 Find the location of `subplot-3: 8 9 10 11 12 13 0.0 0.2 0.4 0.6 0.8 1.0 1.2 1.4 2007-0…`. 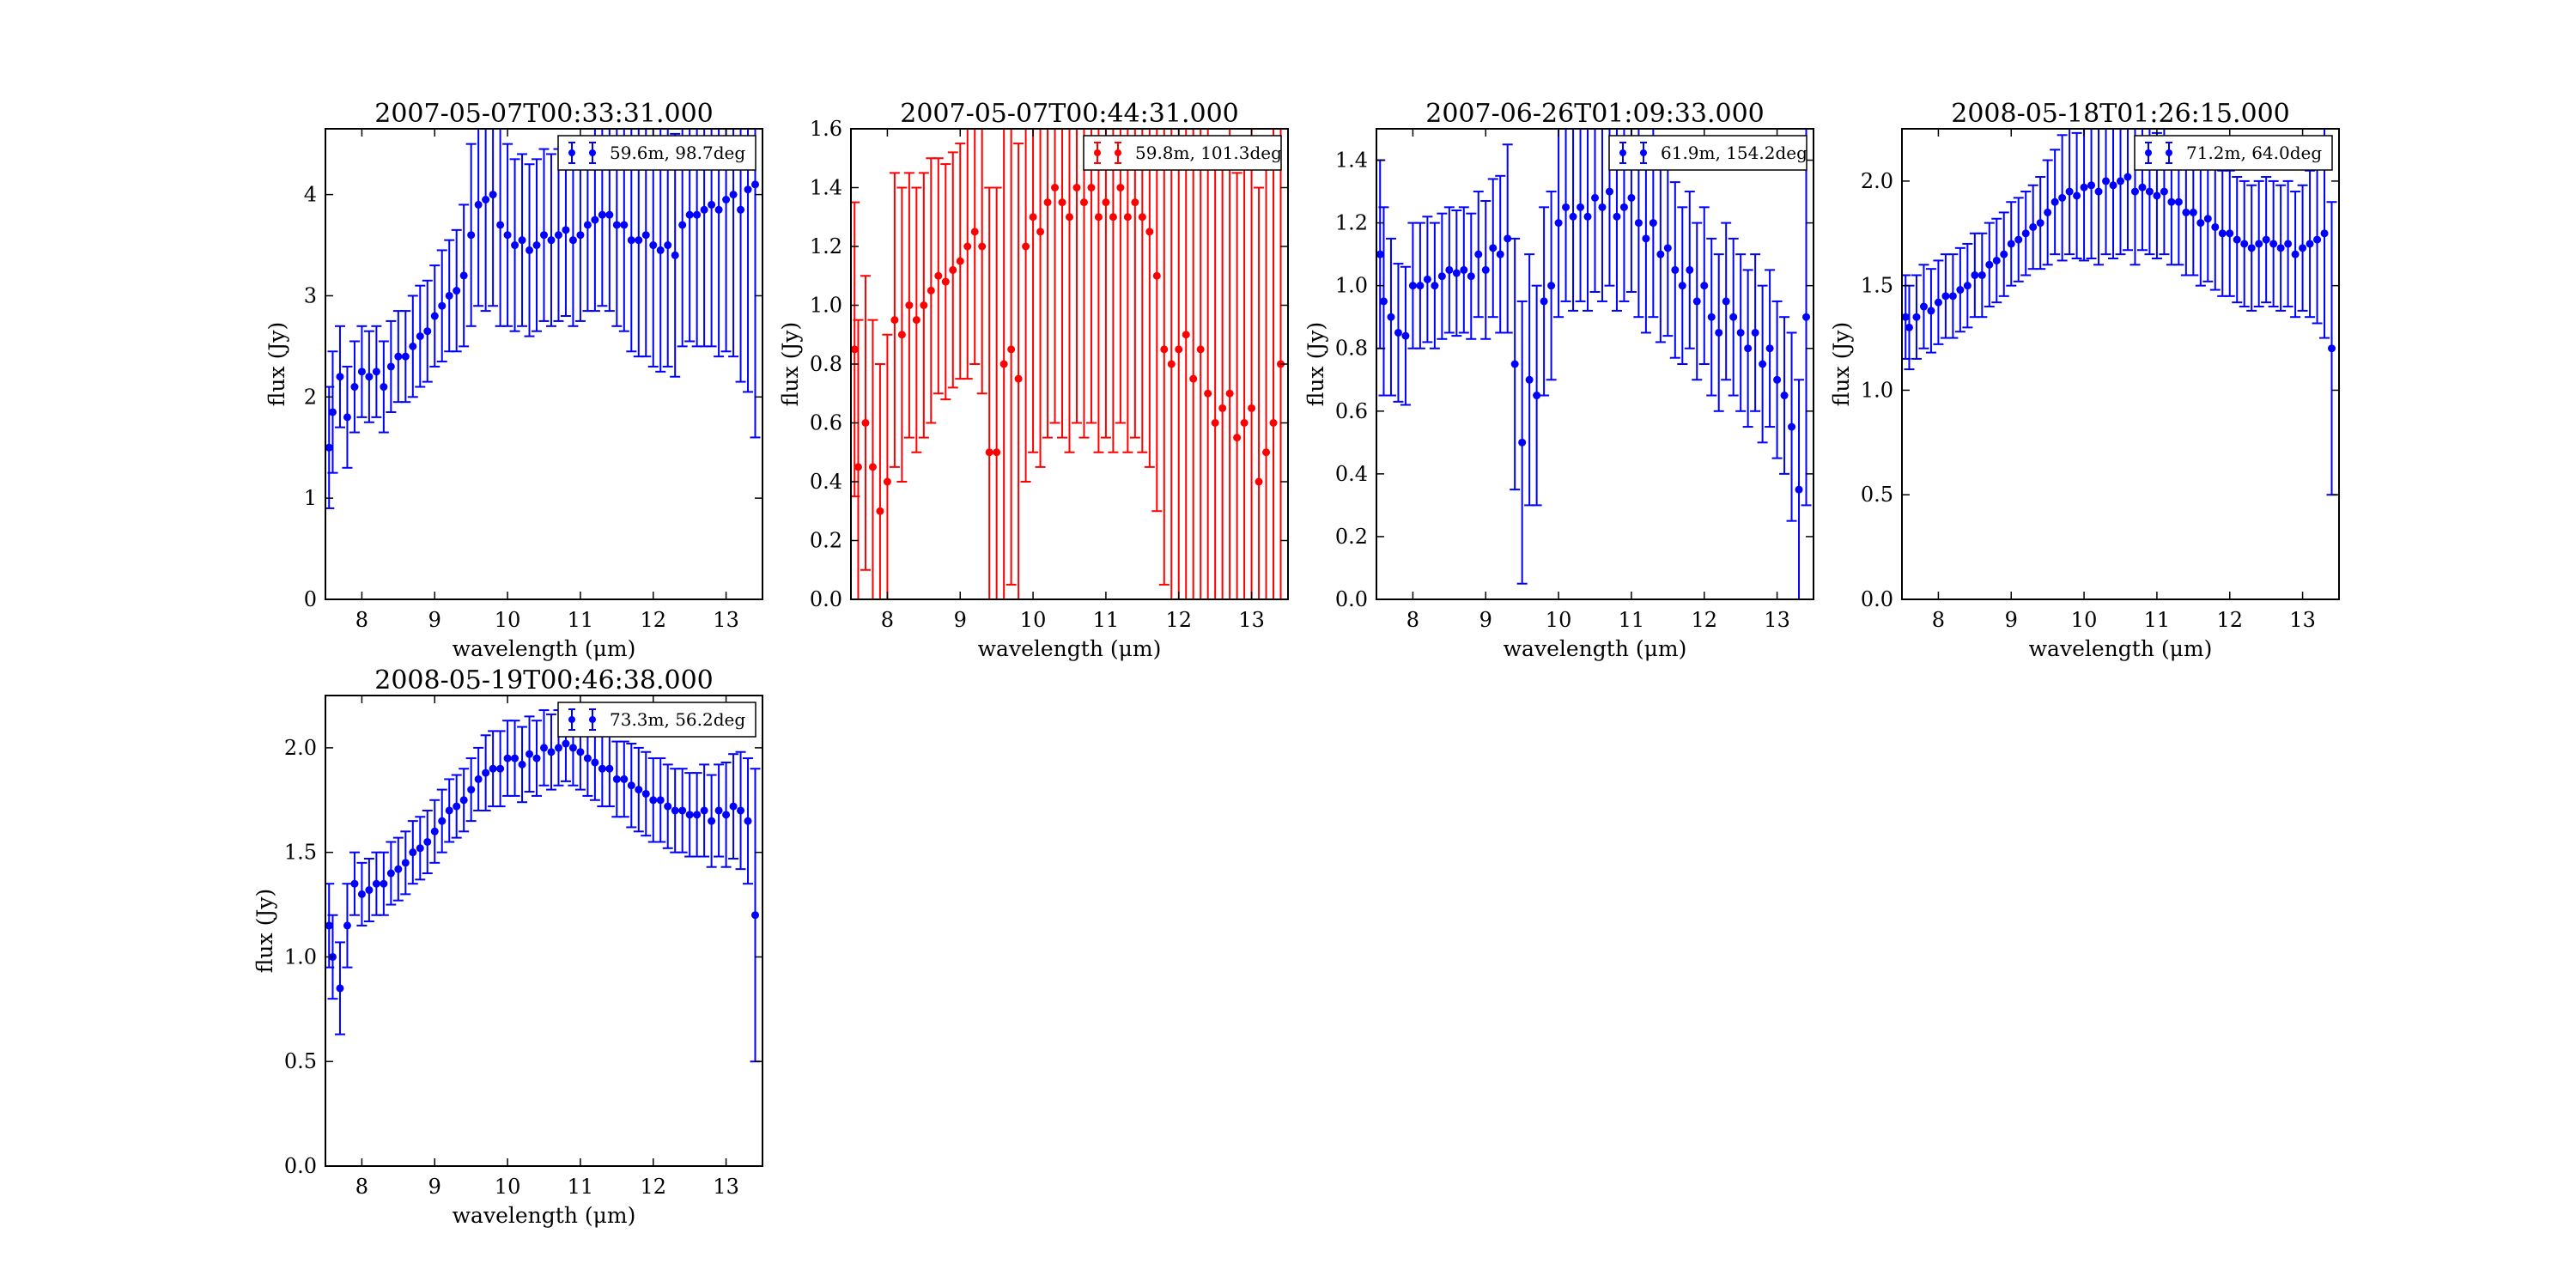

subplot-3: 8 9 10 11 12 13 0.0 0.2 0.4 0.6 0.8 1.0 1.2 1.4 2007-0… is located at coordinates (1558, 380).